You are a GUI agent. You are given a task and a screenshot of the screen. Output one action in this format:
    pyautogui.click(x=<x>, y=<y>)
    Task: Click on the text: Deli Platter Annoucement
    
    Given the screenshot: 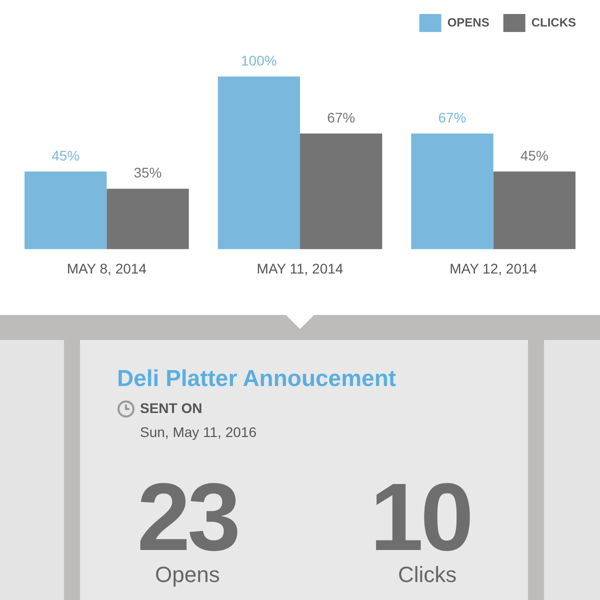 What is the action you would take?
    pyautogui.click(x=256, y=378)
    